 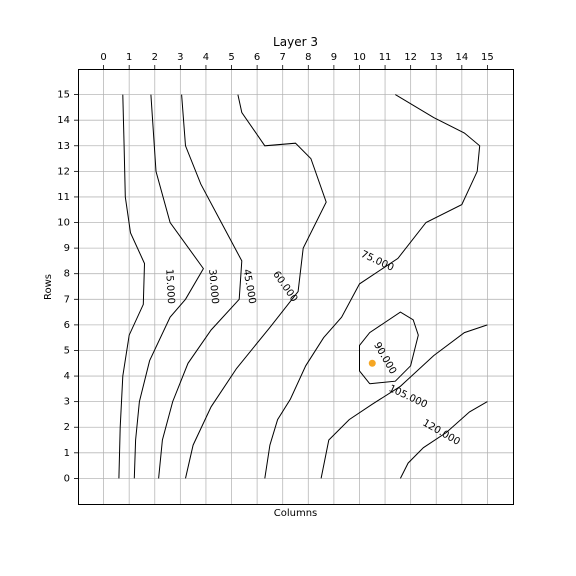 What do you see at coordinates (359, 57) in the screenshot?
I see `x-tick-label: 10` at bounding box center [359, 57].